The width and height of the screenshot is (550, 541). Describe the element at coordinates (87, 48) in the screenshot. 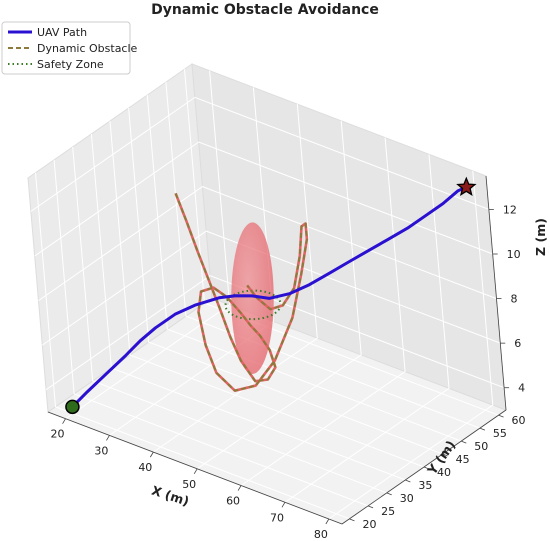

I see `legend-dynamic-obstacle-label: Dynamic Obstacle` at that location.